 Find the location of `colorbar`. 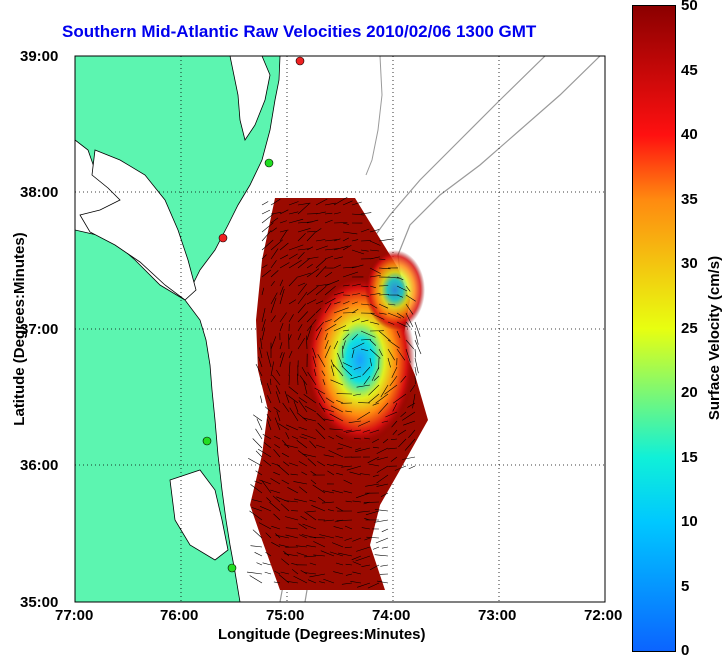

colorbar is located at coordinates (654, 328).